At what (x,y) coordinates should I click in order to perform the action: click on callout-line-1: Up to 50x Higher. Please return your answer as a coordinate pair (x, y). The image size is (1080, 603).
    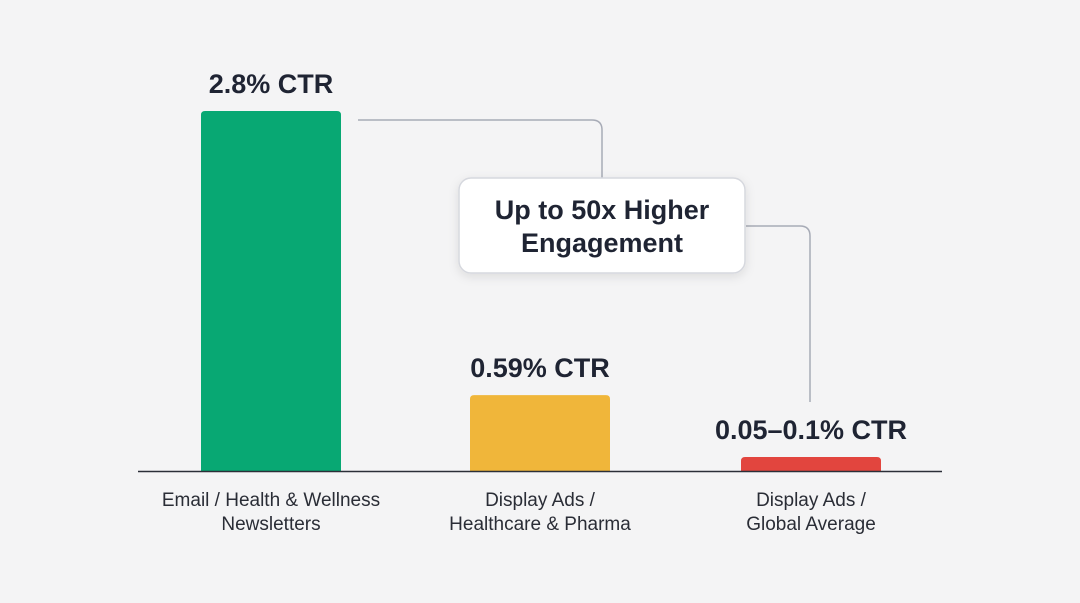
    Looking at the image, I should click on (602, 210).